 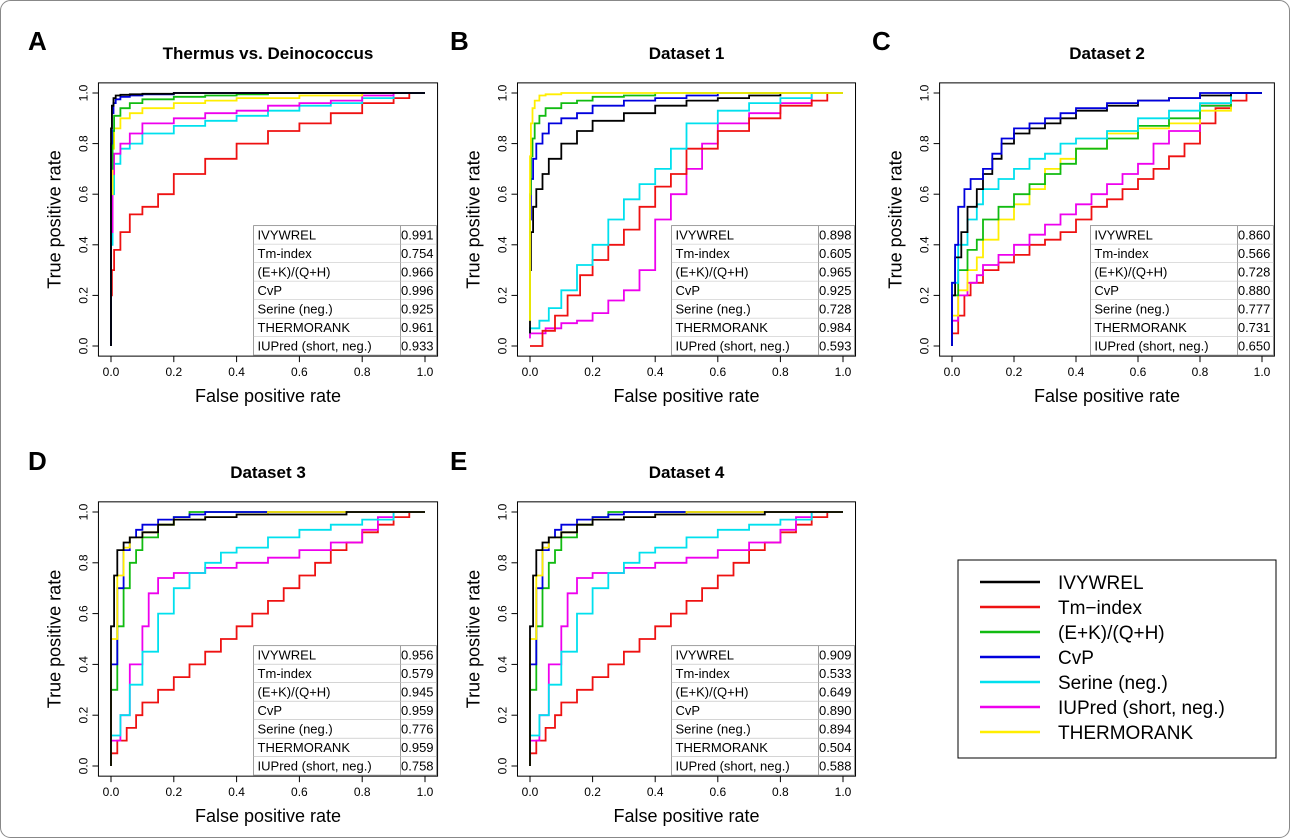 I want to click on panel-title: Dataset 4, so click(x=687, y=472).